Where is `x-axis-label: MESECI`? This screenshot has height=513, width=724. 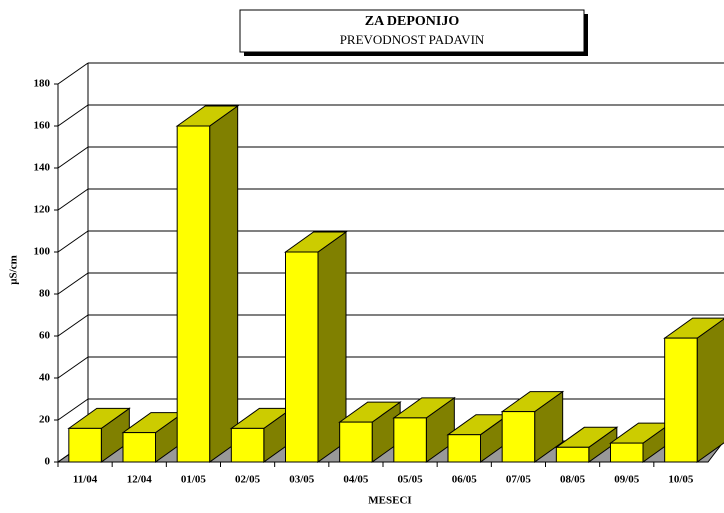
x-axis-label: MESECI is located at coordinates (389, 501).